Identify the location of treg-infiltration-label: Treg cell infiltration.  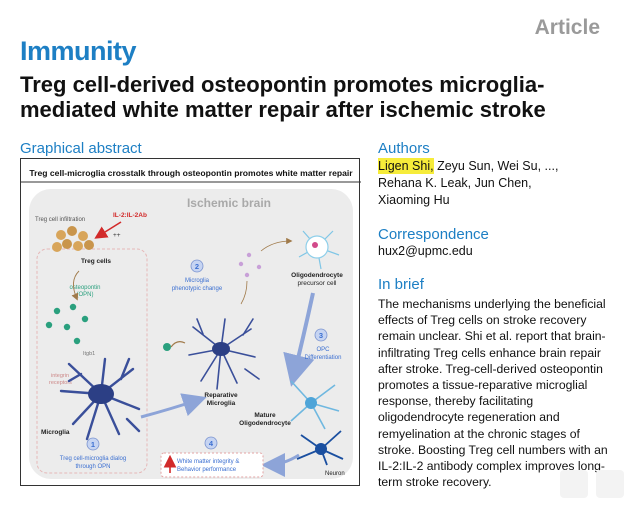
(60, 220).